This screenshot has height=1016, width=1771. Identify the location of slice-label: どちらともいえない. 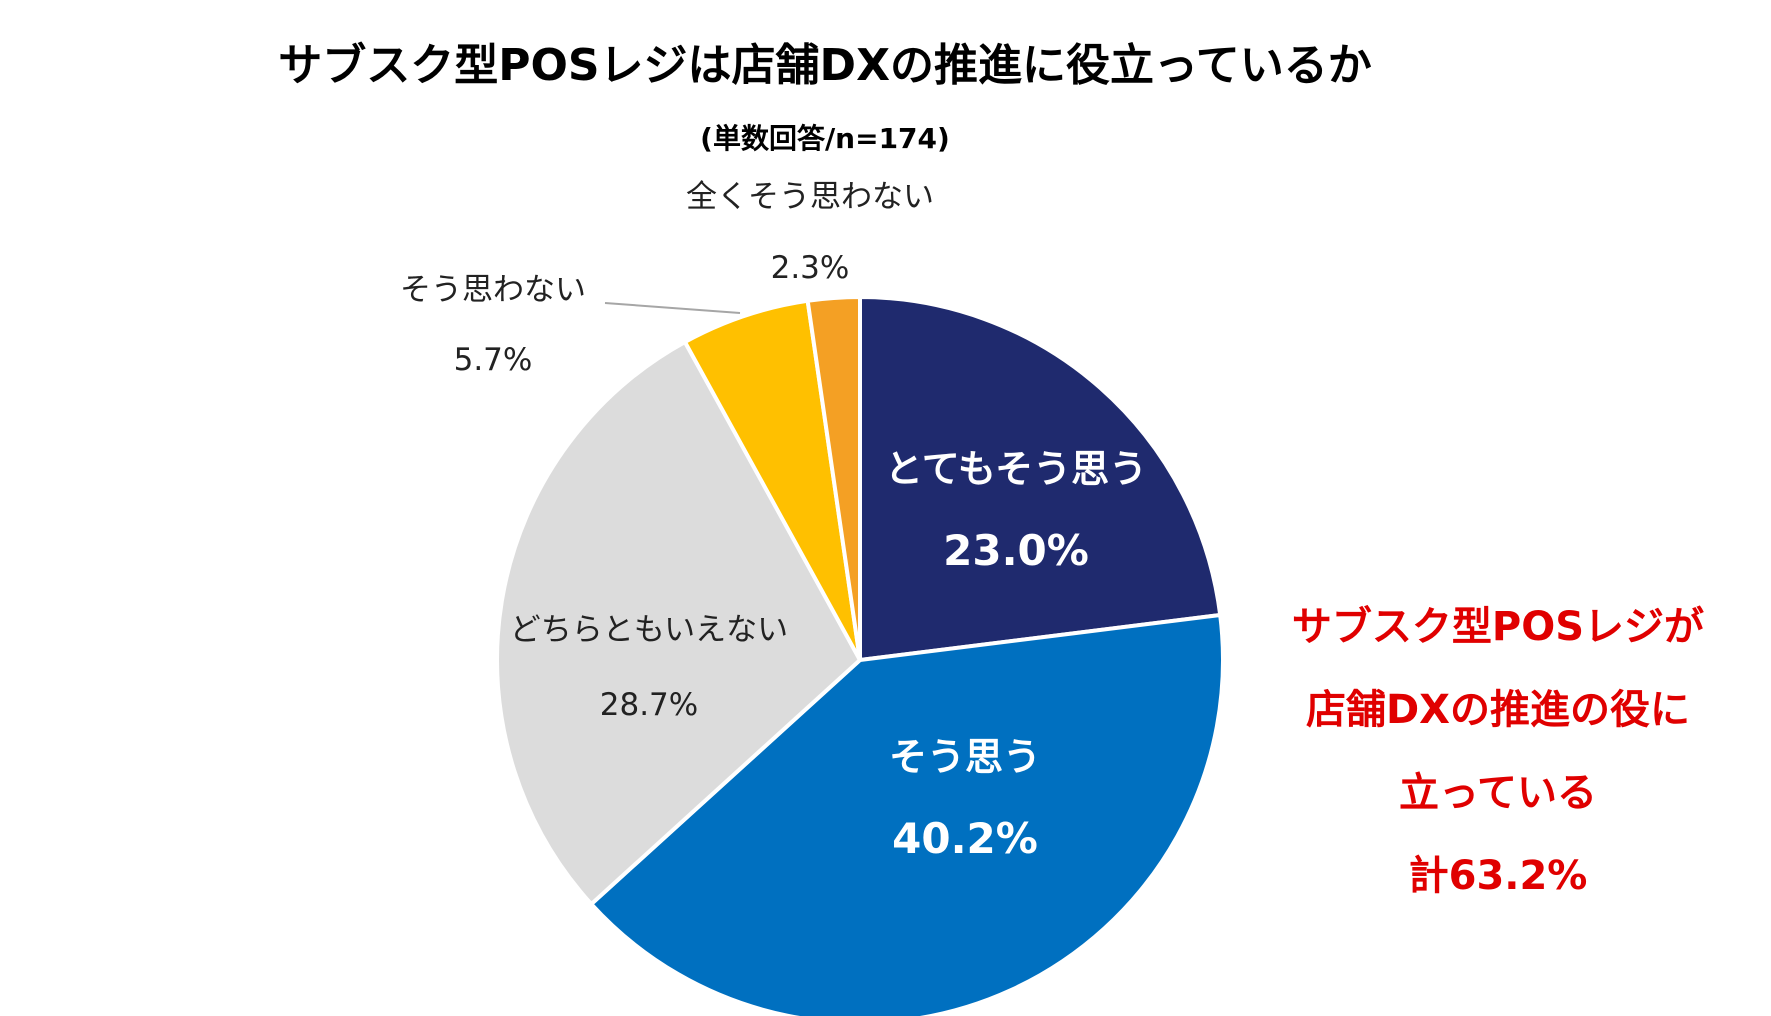
(649, 630).